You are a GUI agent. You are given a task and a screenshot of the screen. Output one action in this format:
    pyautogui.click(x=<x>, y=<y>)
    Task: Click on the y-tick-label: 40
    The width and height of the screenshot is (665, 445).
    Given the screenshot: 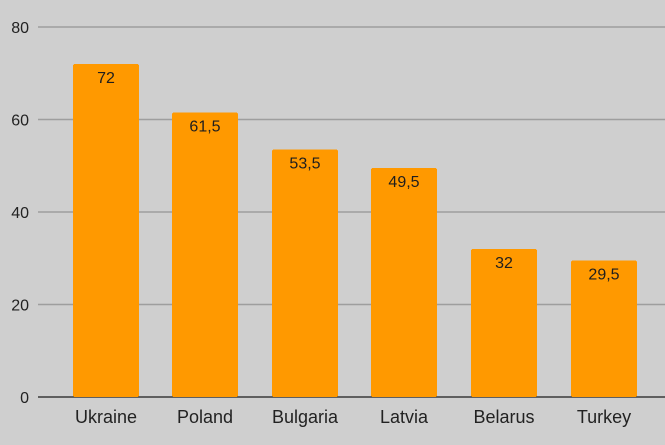 What is the action you would take?
    pyautogui.click(x=20, y=213)
    